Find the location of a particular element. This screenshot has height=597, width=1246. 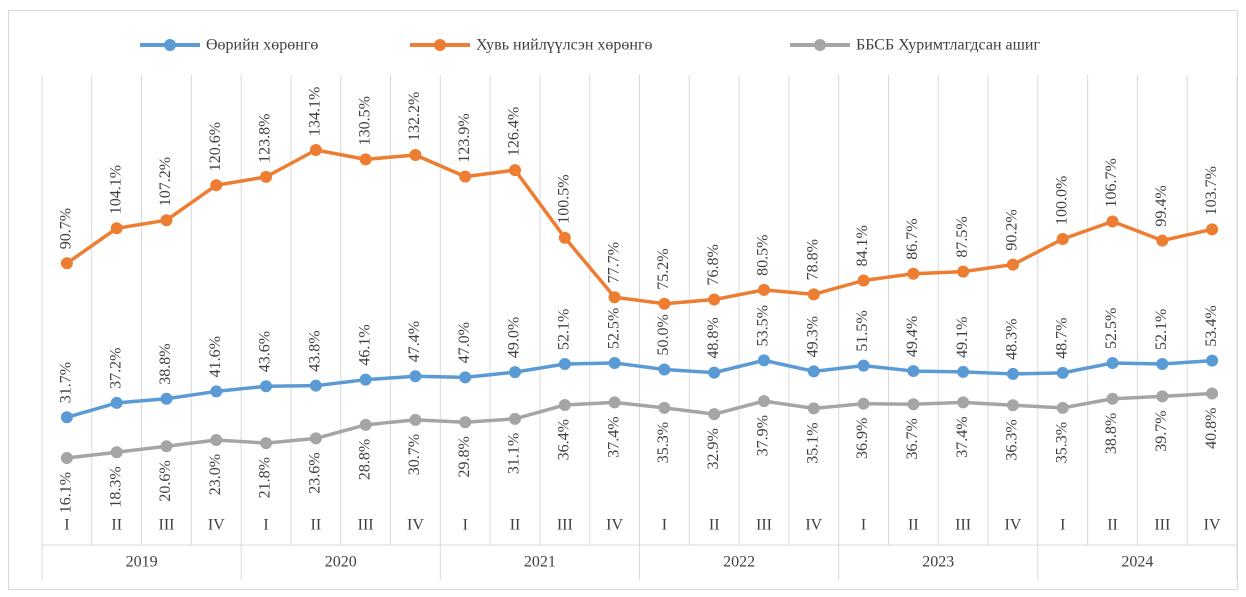

data-label: 46.1% is located at coordinates (364, 344).